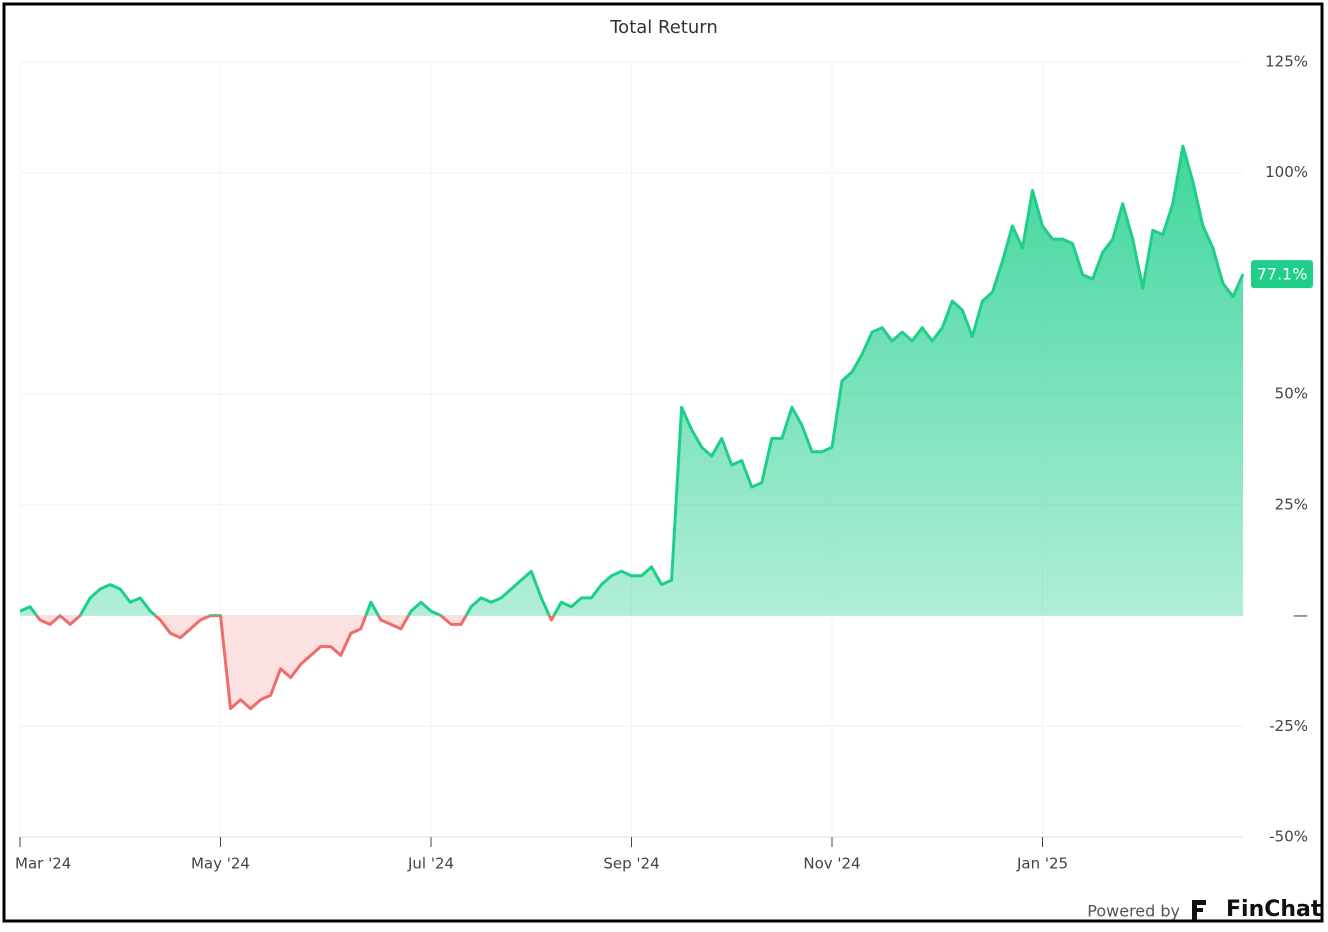 This screenshot has height=932, width=1328. What do you see at coordinates (1288, 726) in the screenshot?
I see `y-tick-label: -25%` at bounding box center [1288, 726].